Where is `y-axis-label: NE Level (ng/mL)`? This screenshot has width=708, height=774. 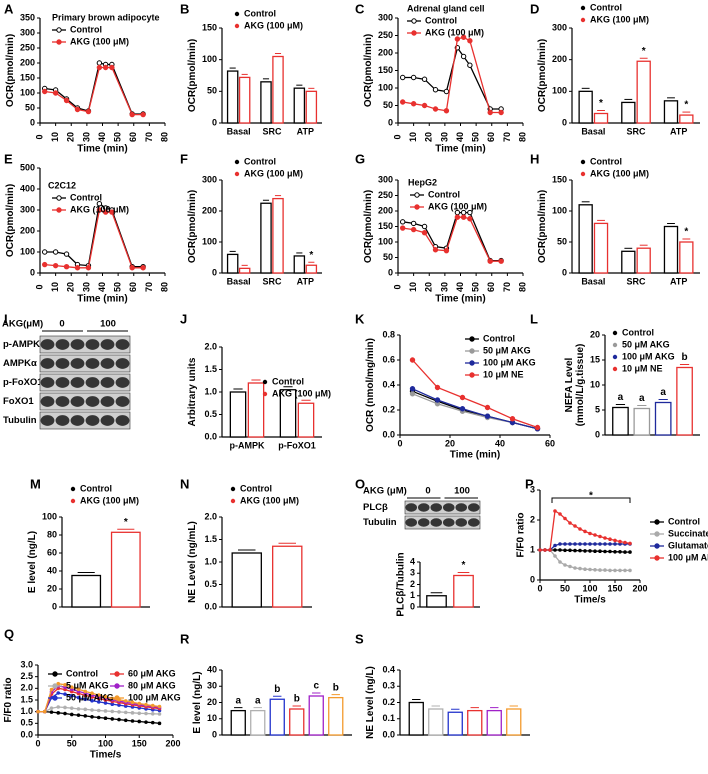 y-axis-label: NE Level (ng/mL) is located at coordinates (192, 562).